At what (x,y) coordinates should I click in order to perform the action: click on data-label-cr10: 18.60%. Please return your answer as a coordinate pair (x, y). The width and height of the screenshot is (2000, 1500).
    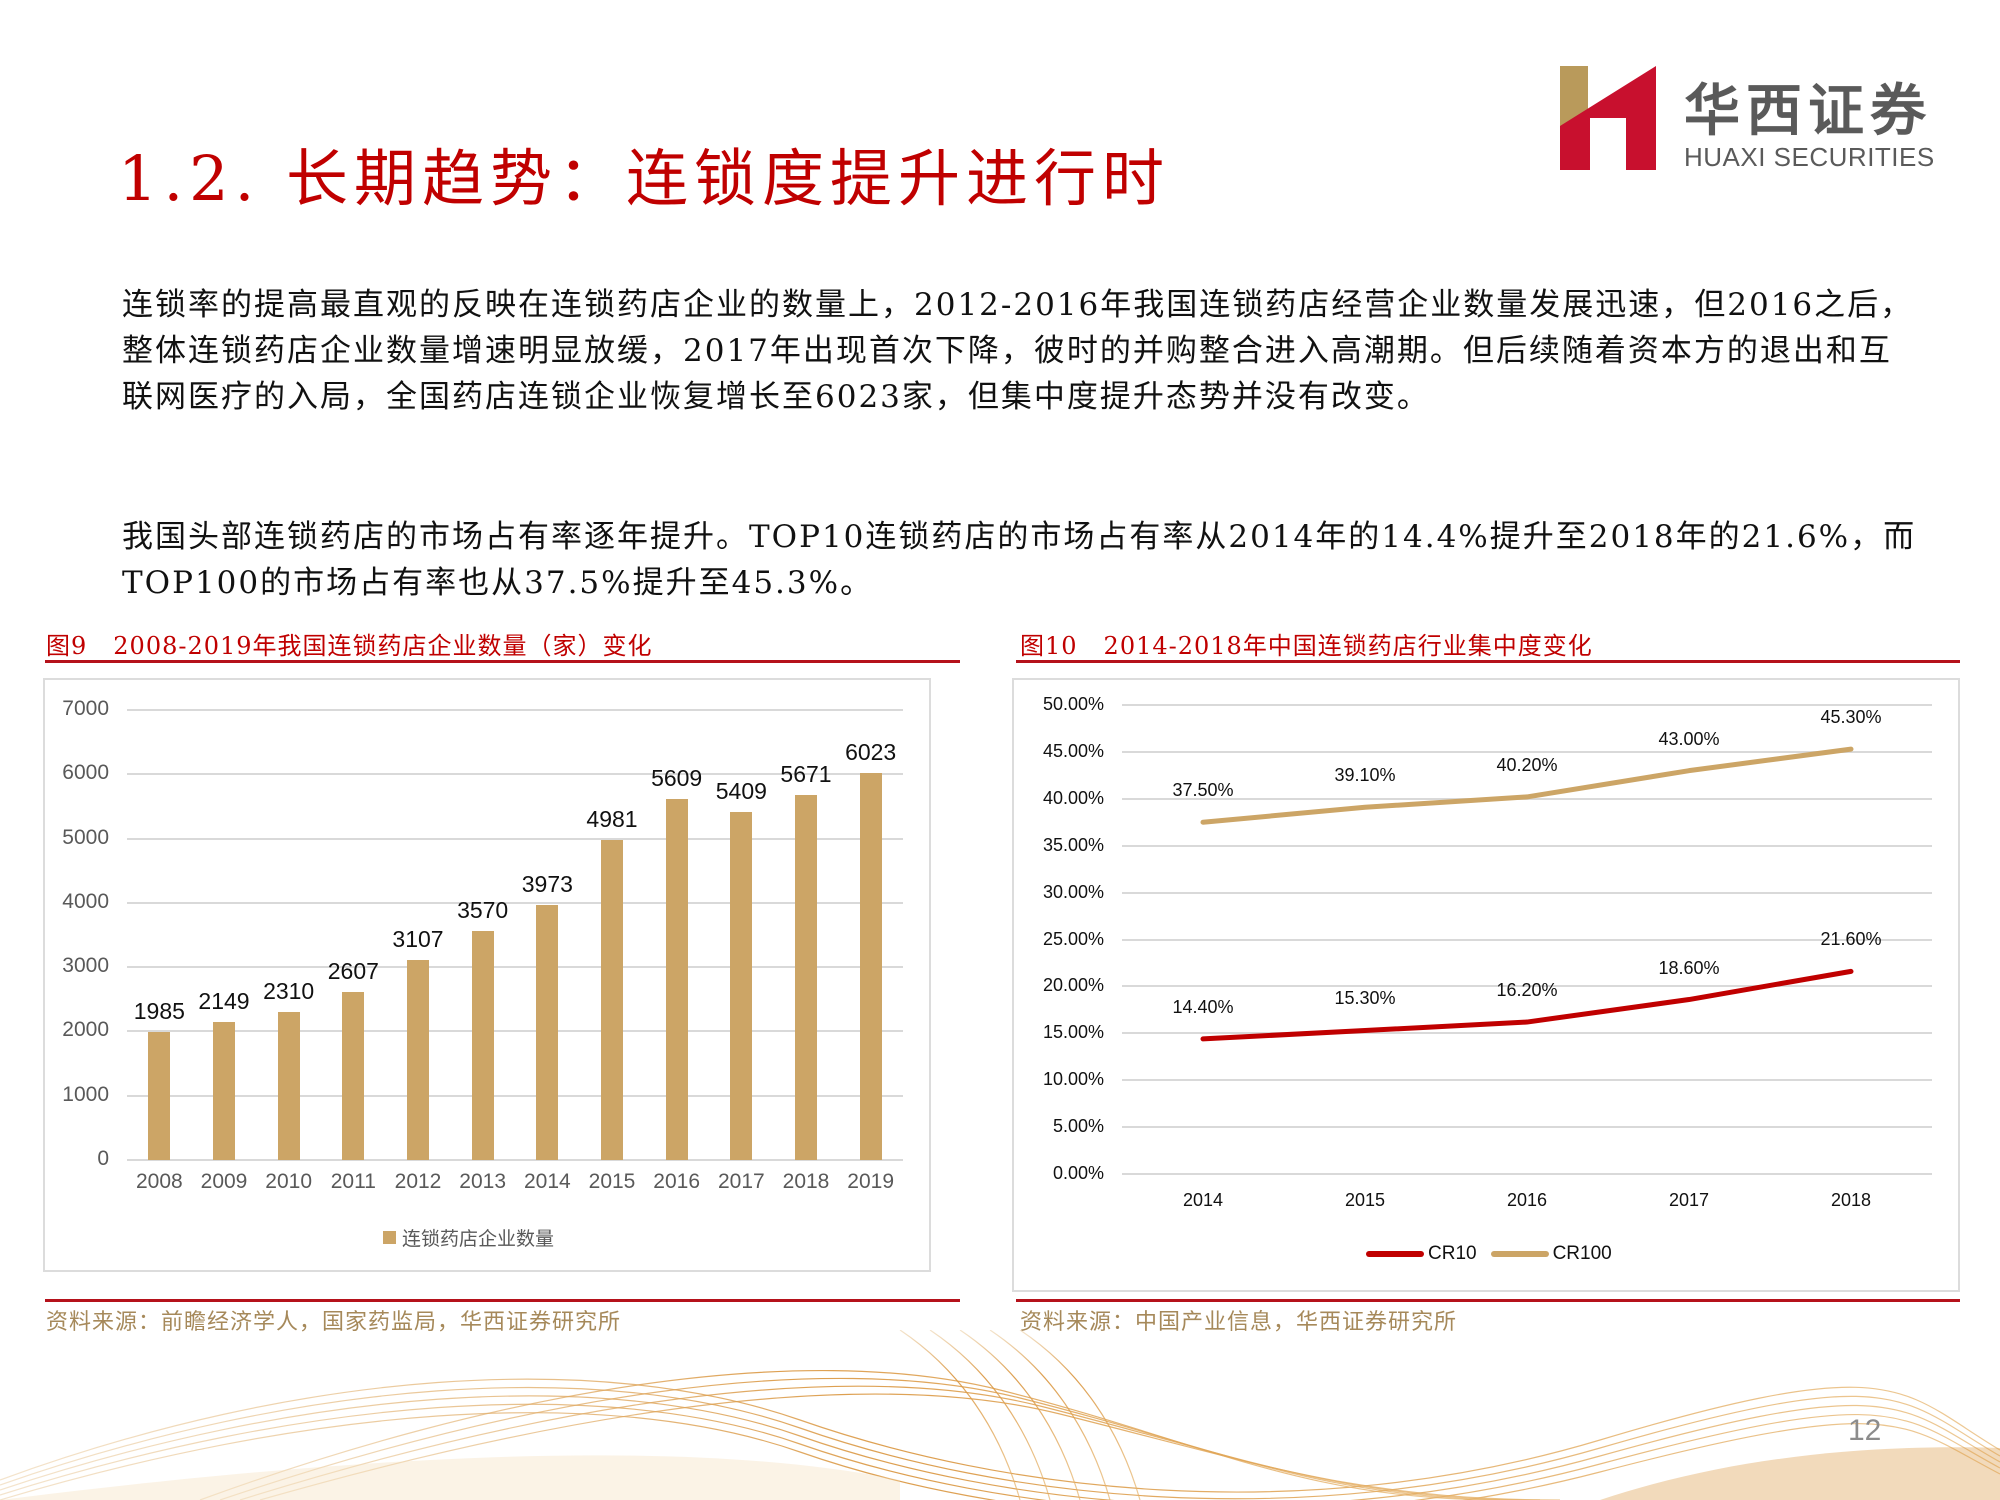
    Looking at the image, I should click on (1689, 967).